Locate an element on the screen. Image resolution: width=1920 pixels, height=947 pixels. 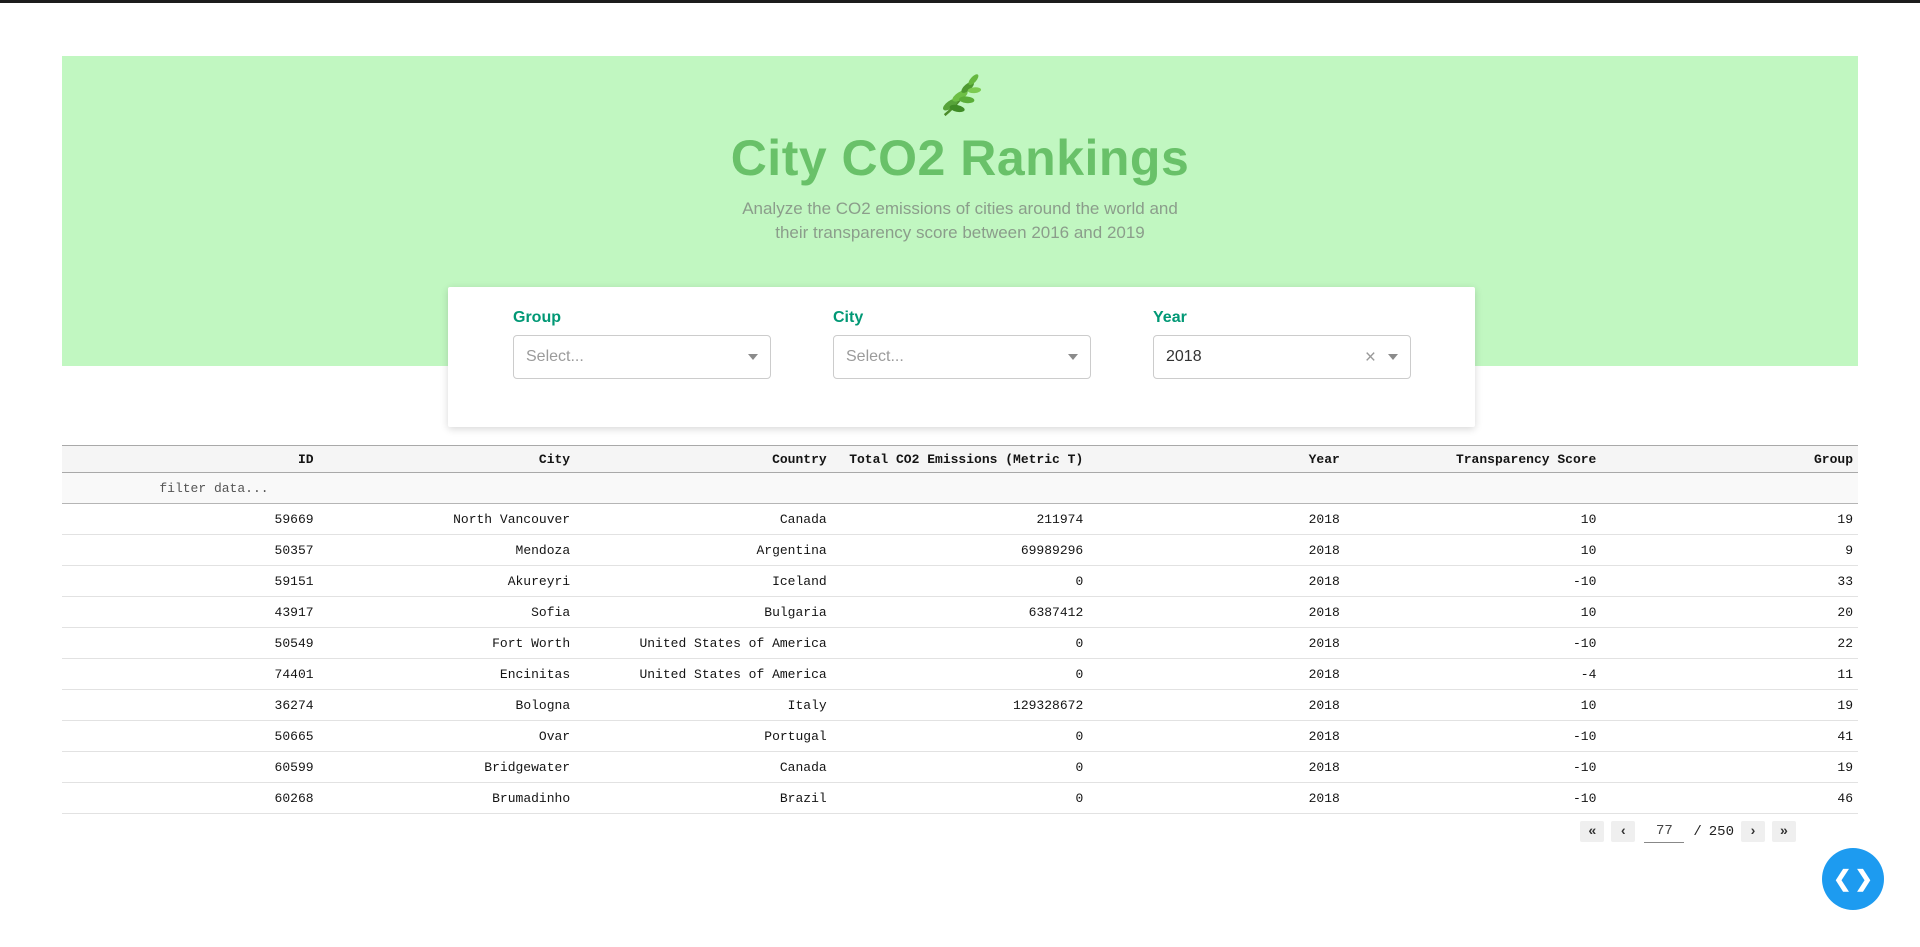
code-toggle-button: ❮ ❯ is located at coordinates (1853, 879).